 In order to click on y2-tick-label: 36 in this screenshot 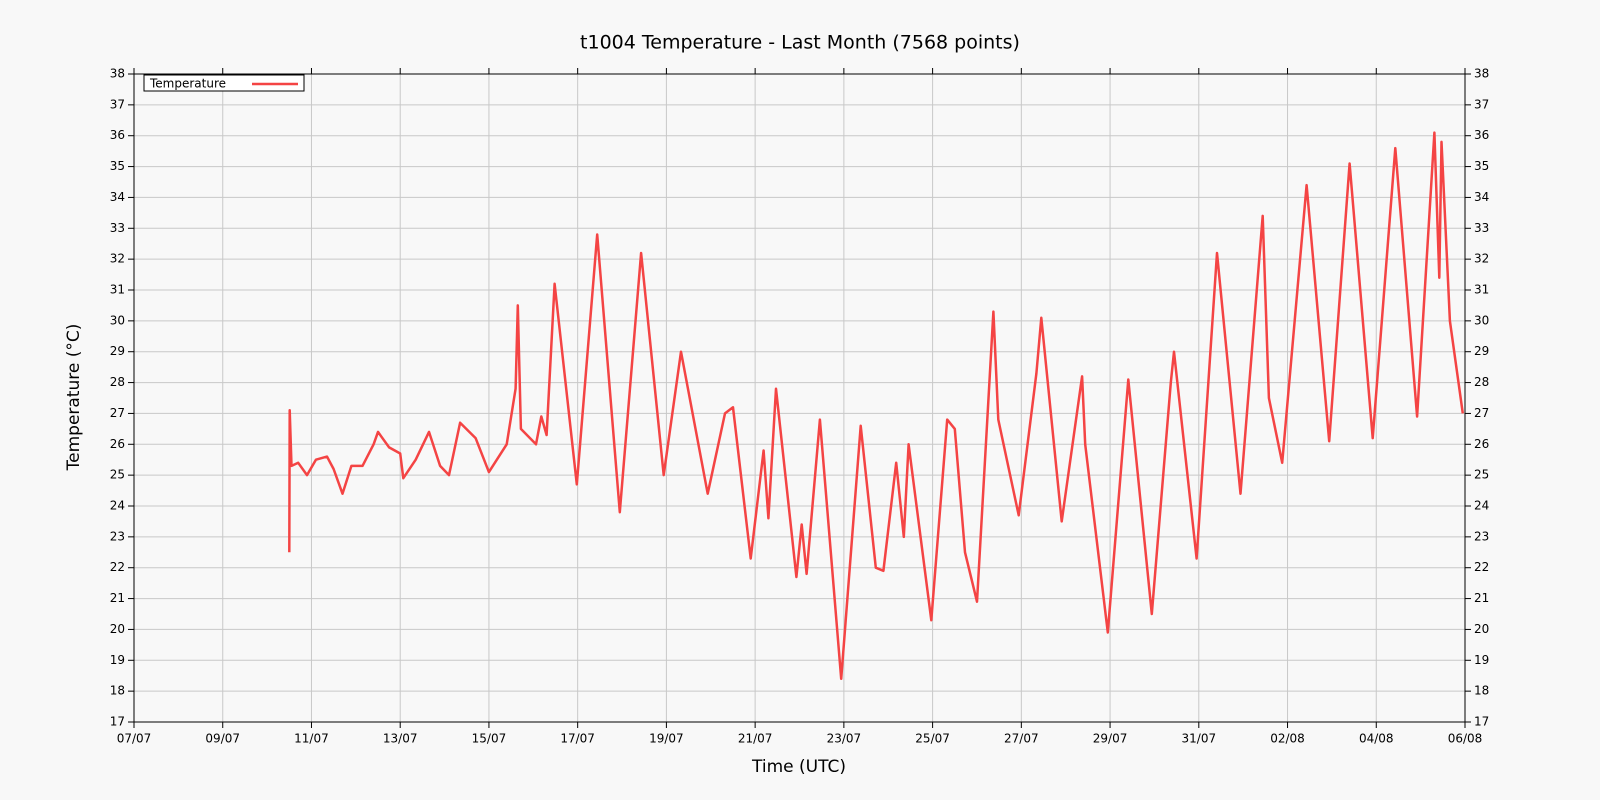, I will do `click(1481, 135)`.